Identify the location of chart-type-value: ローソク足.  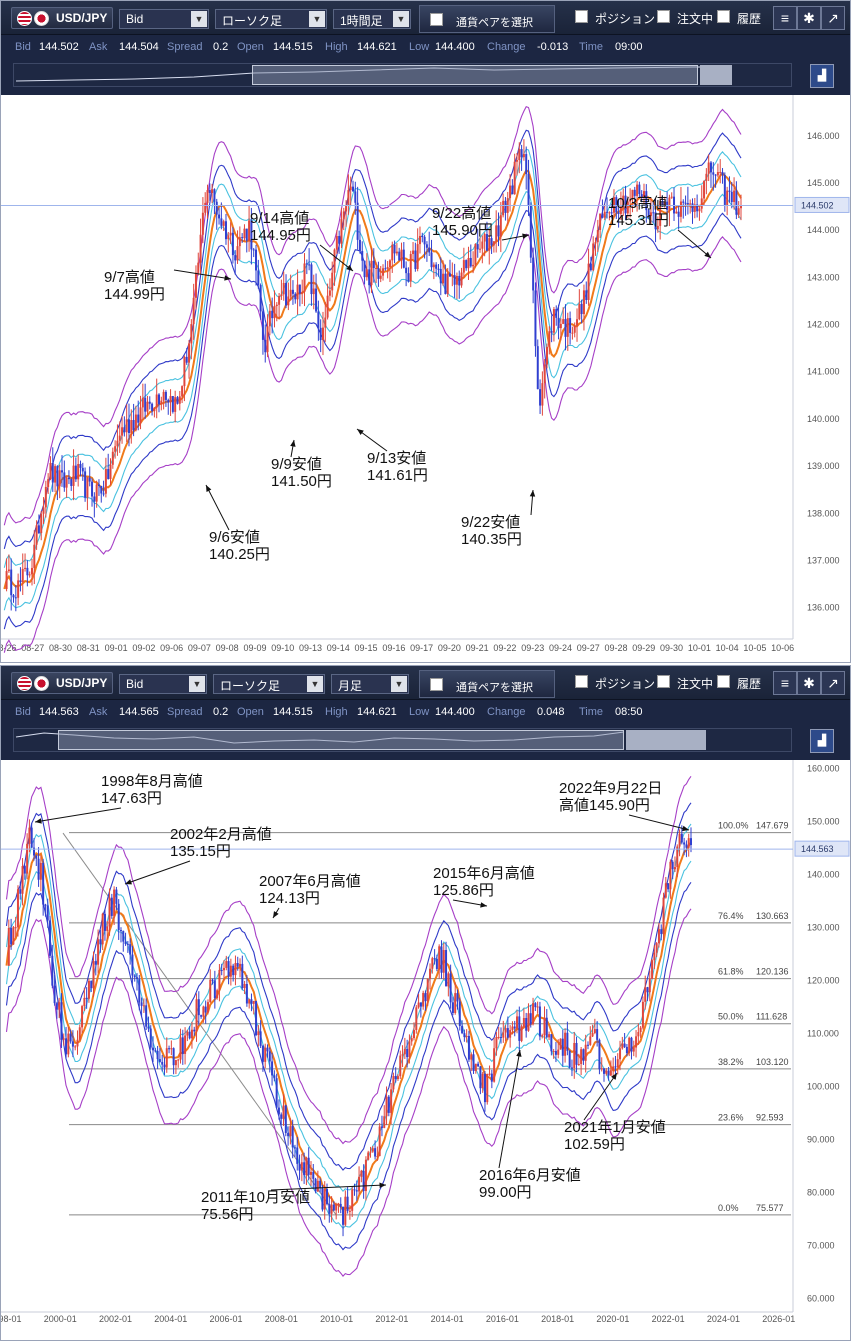
(252, 21).